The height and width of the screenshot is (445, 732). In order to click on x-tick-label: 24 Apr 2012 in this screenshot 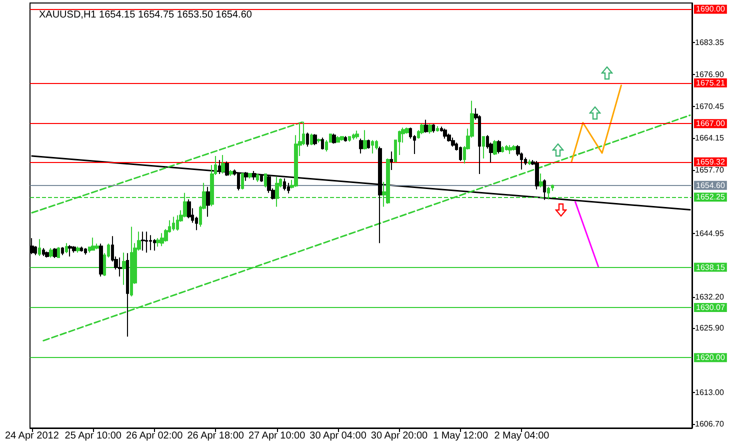, I will do `click(32, 436)`.